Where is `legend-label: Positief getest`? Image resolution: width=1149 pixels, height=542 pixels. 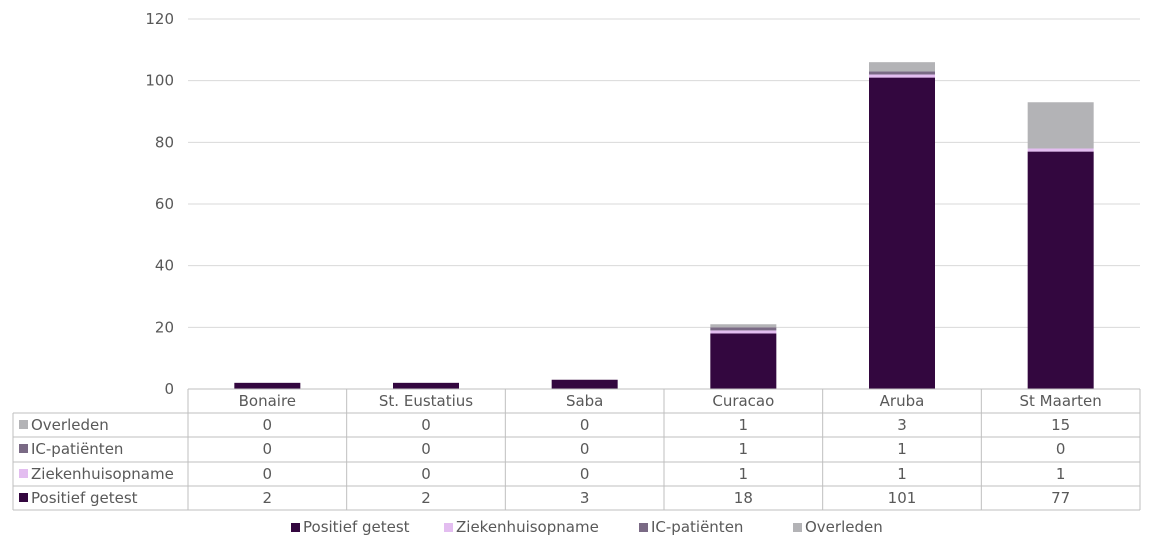 legend-label: Positief getest is located at coordinates (356, 527).